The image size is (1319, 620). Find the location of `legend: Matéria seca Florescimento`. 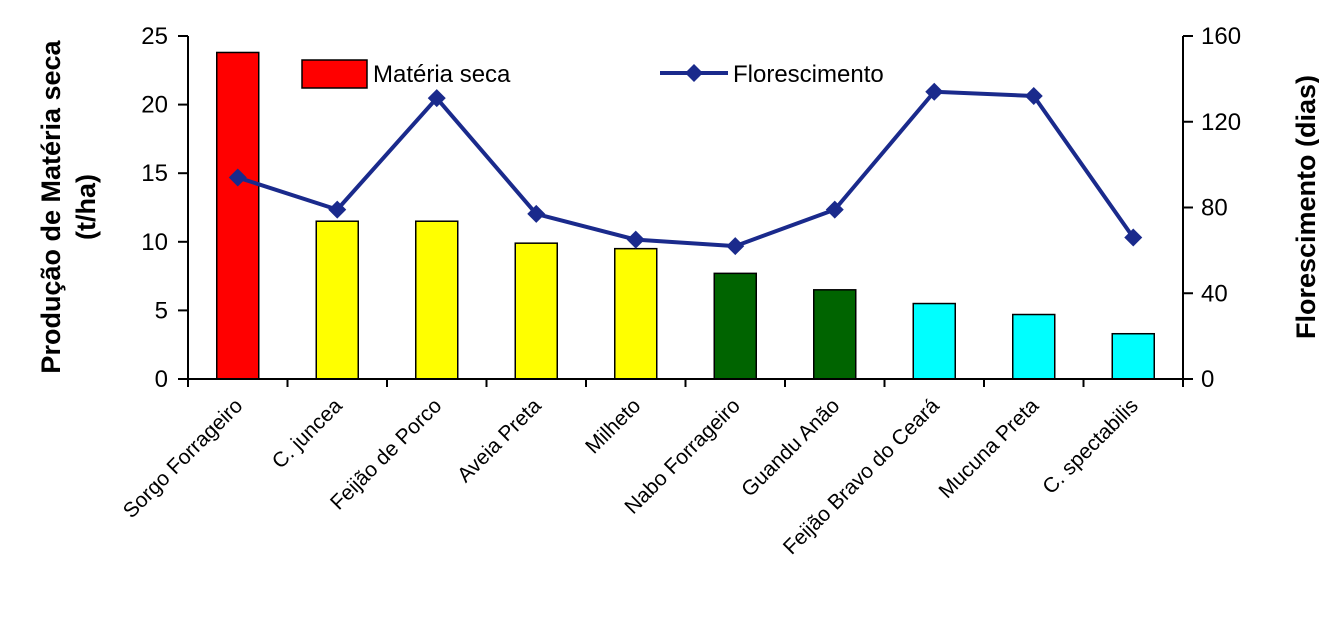

legend: Matéria seca Florescimento is located at coordinates (592, 74).